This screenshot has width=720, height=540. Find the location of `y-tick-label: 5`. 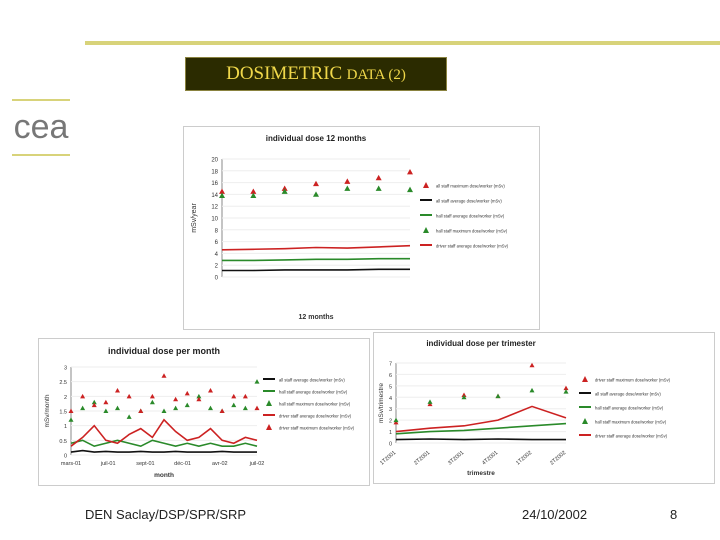

y-tick-label: 5 is located at coordinates (390, 387).